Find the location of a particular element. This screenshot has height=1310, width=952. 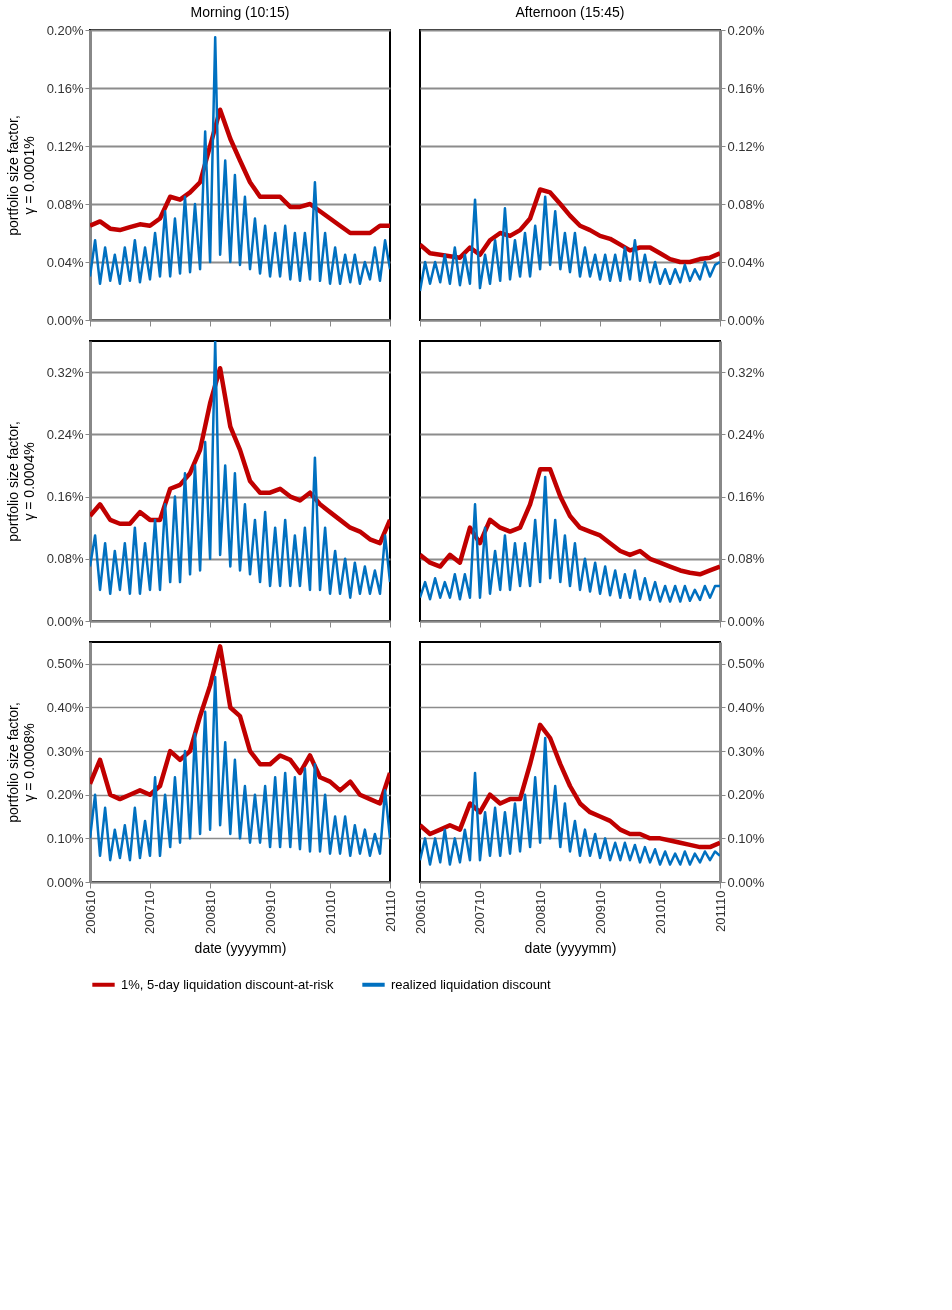

legend-label: realized liquidation discount is located at coordinates (471, 984).